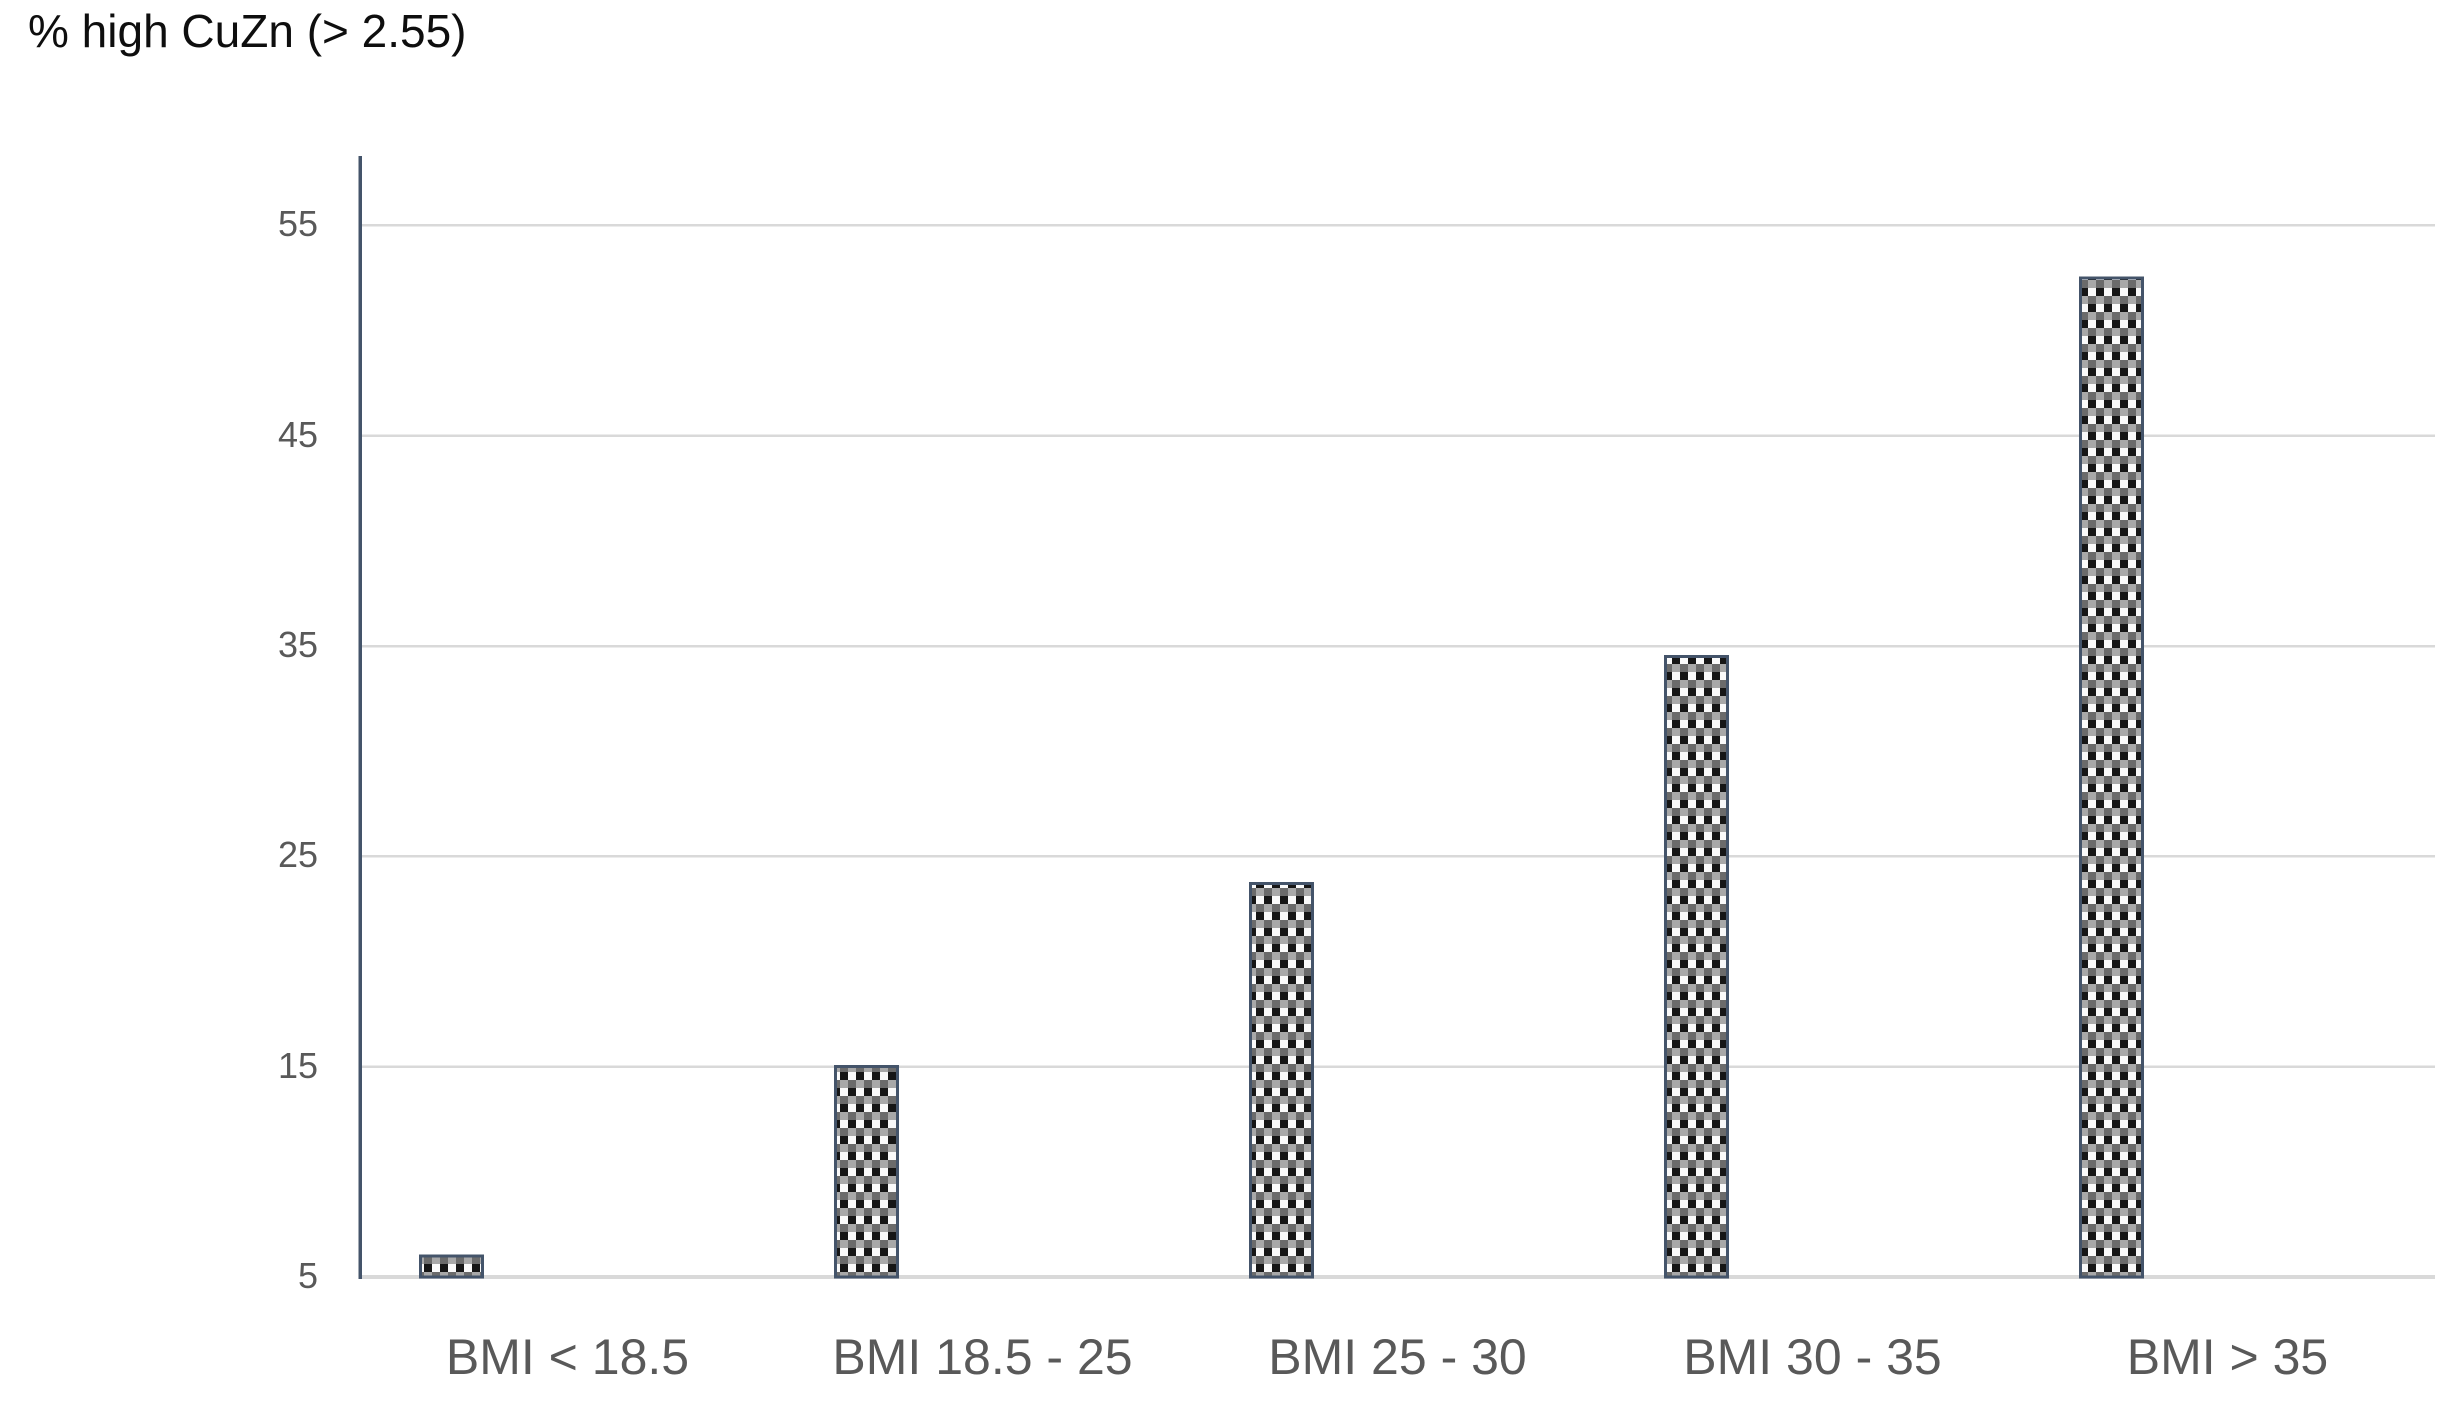 The image size is (2456, 1413). I want to click on y-axis-tick-label: 35, so click(297, 645).